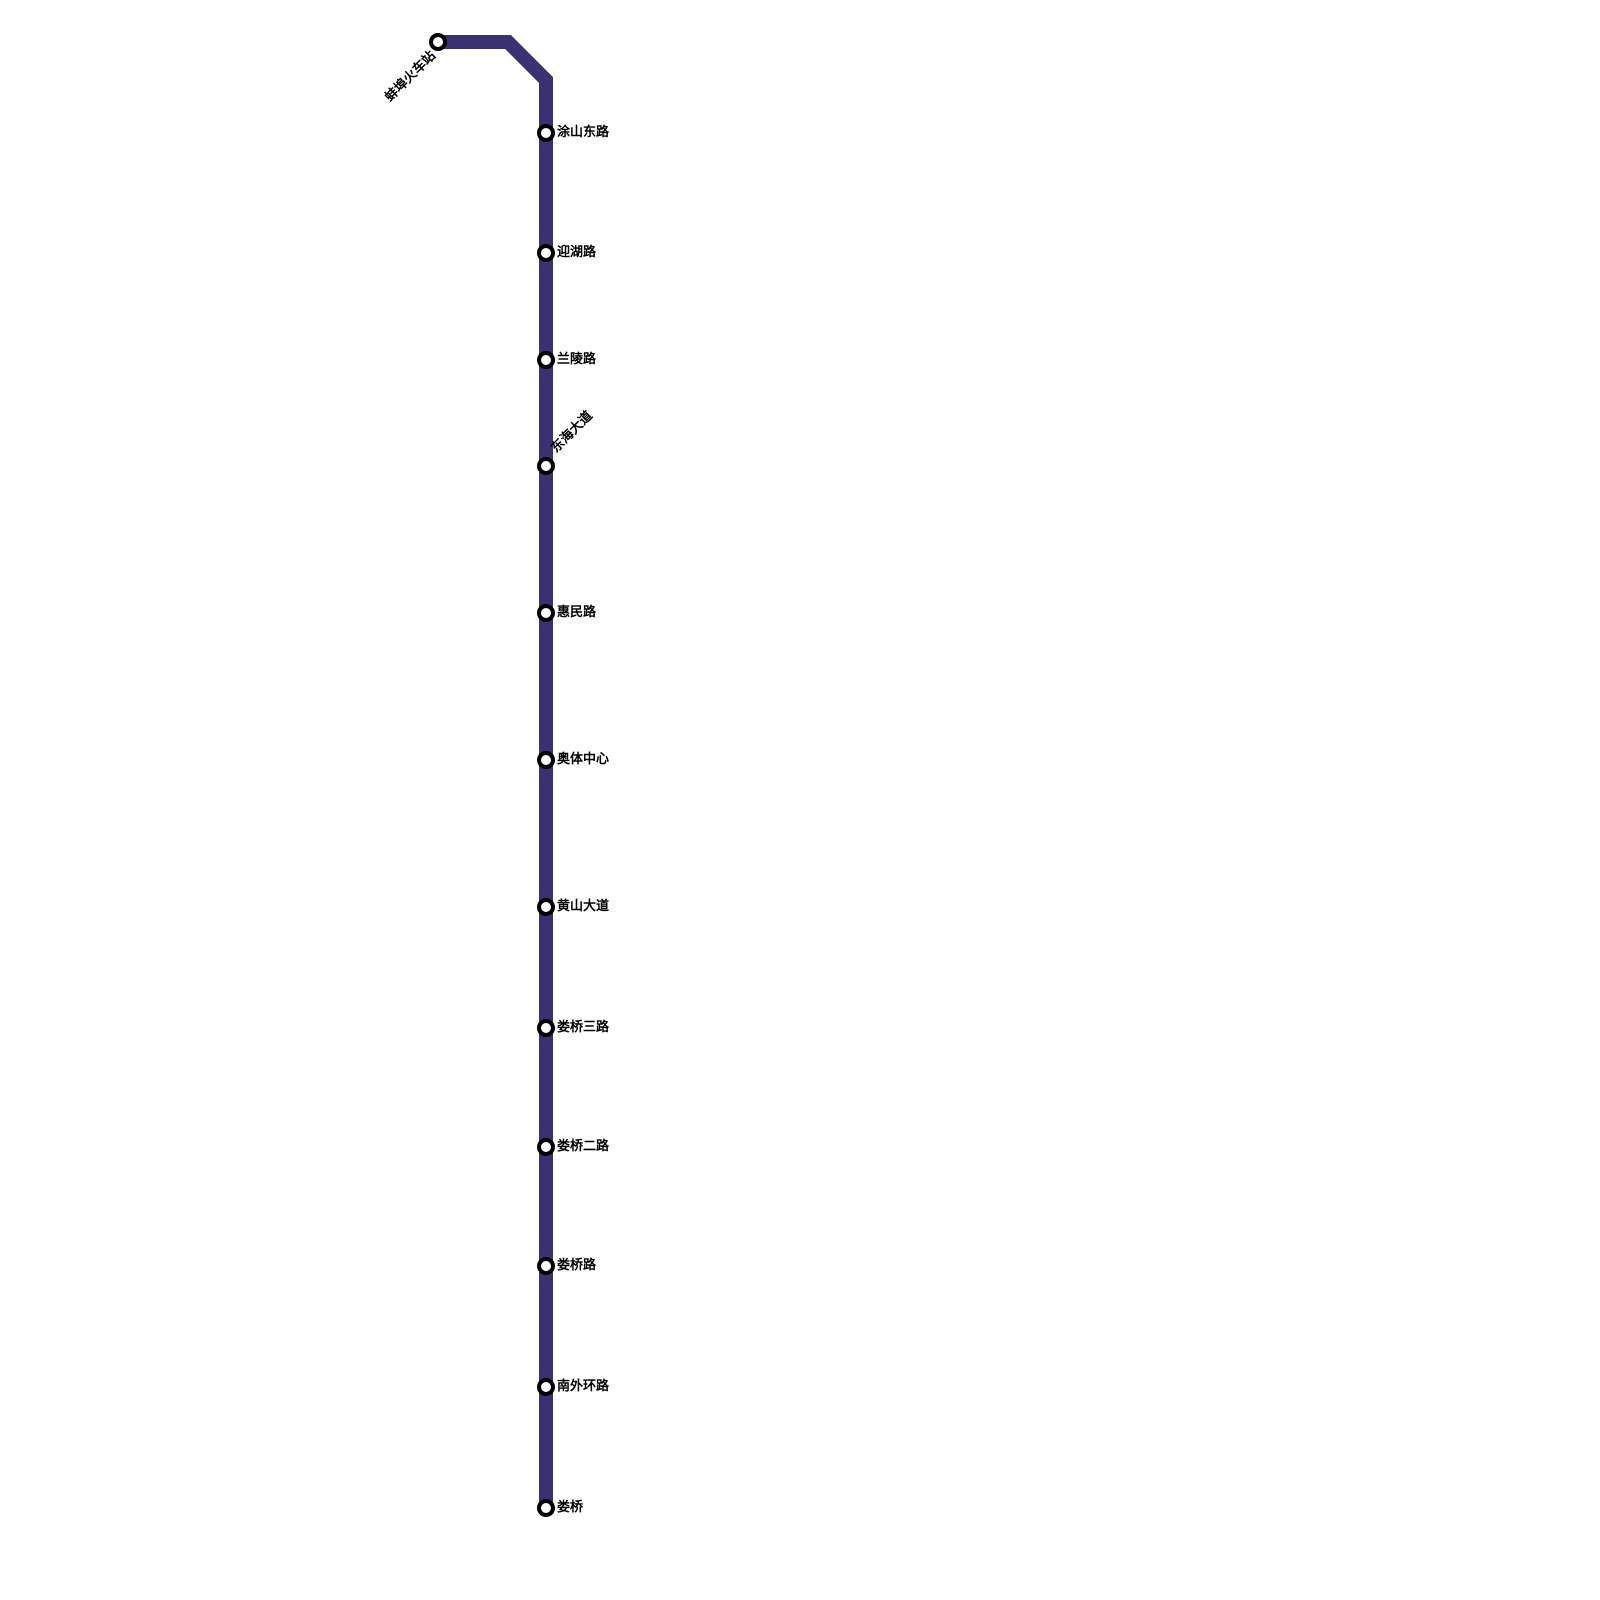 Image resolution: width=1600 pixels, height=1600 pixels. What do you see at coordinates (577, 252) in the screenshot?
I see `station-label: 迎湖路` at bounding box center [577, 252].